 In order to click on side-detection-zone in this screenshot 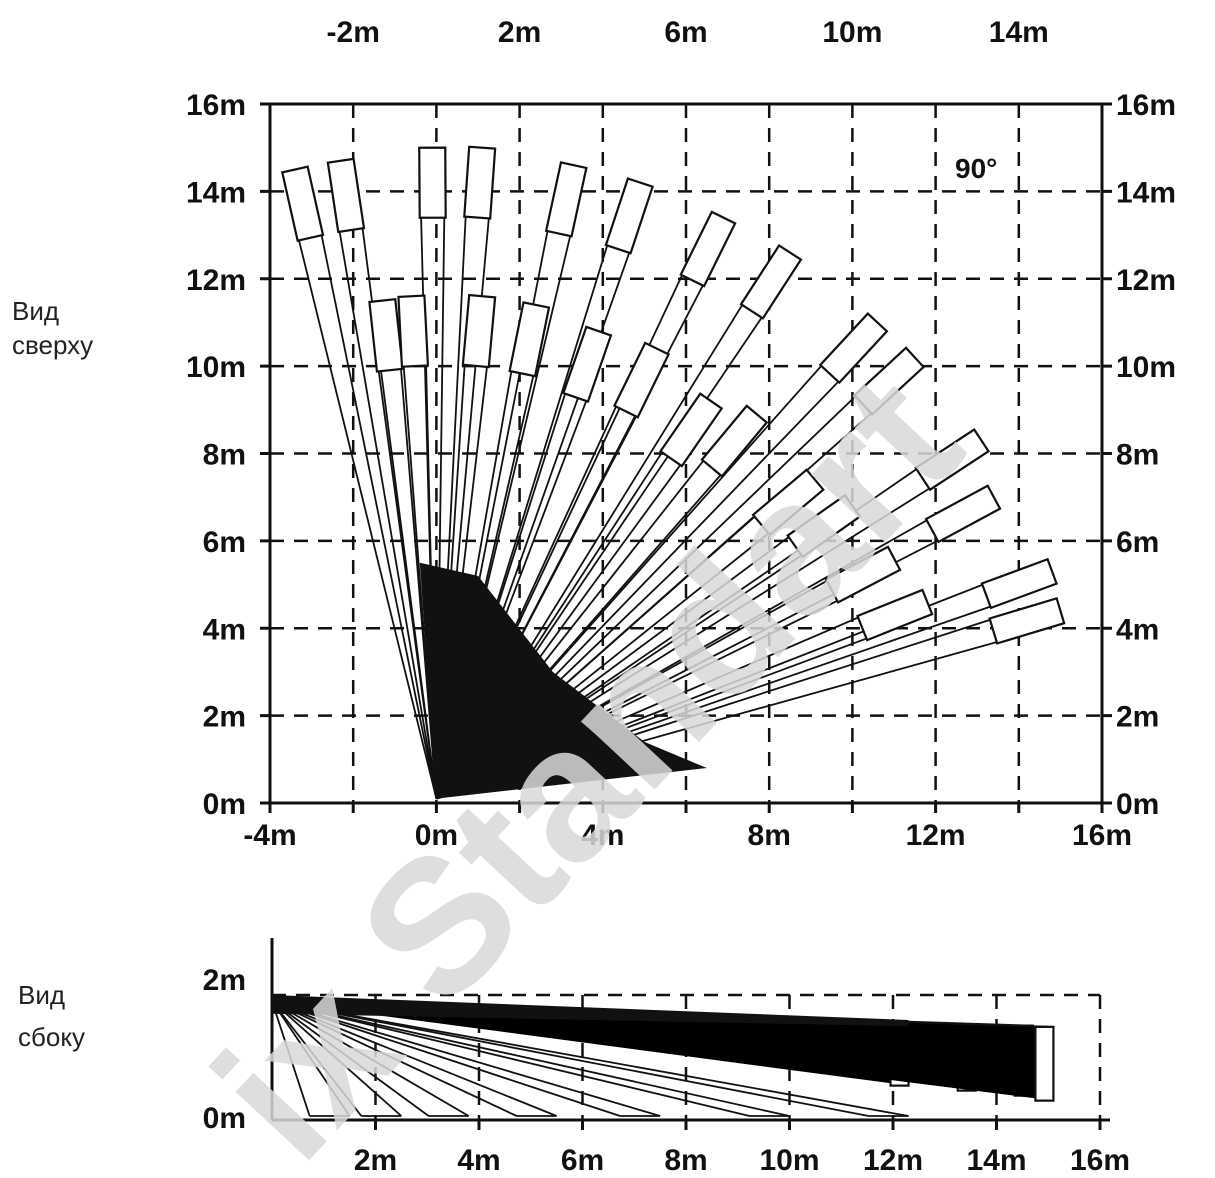, I will do `click(1044, 1063)`.